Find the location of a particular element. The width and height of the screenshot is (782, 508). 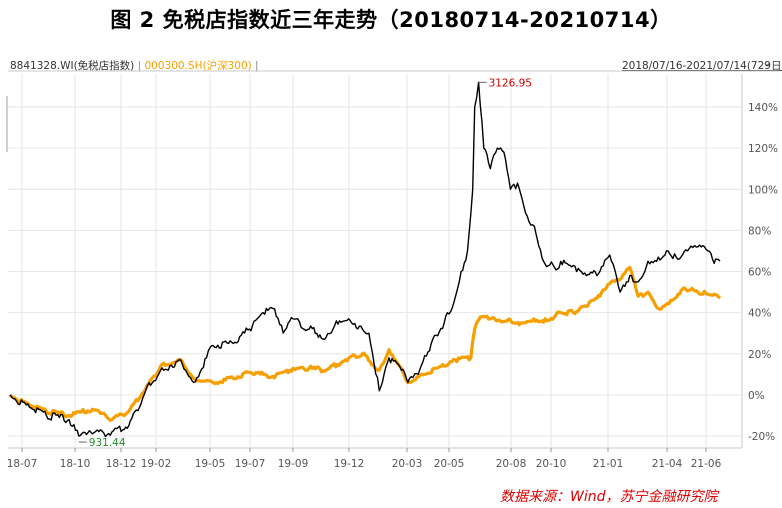

x-tick-label: 20-05 is located at coordinates (449, 464).